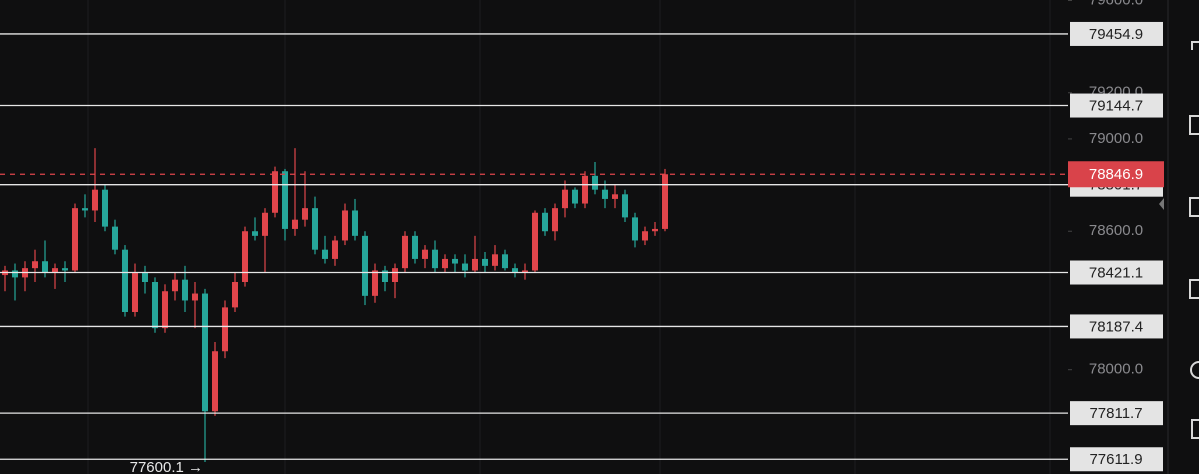 The image size is (1199, 474). What do you see at coordinates (1116, 4) in the screenshot?
I see `y-tick-label: 79600.0` at bounding box center [1116, 4].